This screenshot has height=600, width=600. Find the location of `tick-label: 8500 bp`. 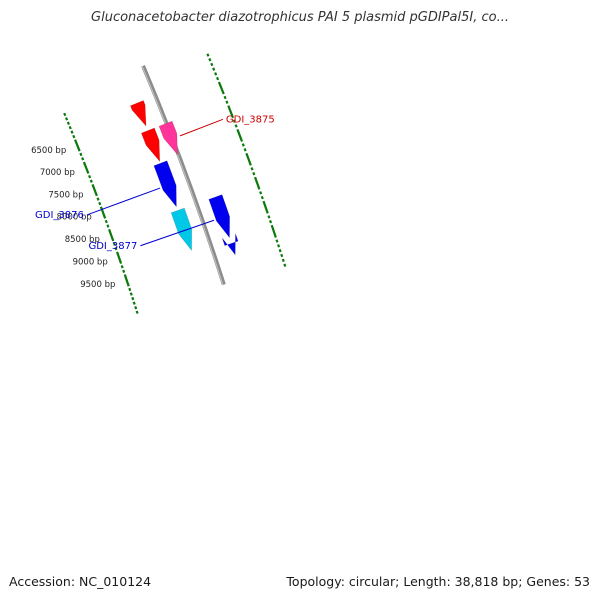

tick-label: 8500 bp is located at coordinates (82, 240).